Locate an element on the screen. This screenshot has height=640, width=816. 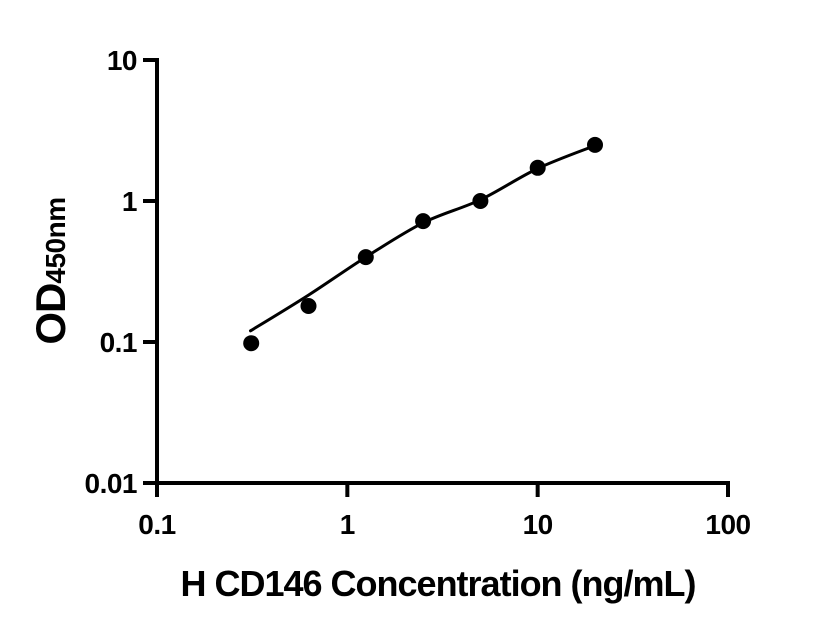
data-layer is located at coordinates (423, 244).